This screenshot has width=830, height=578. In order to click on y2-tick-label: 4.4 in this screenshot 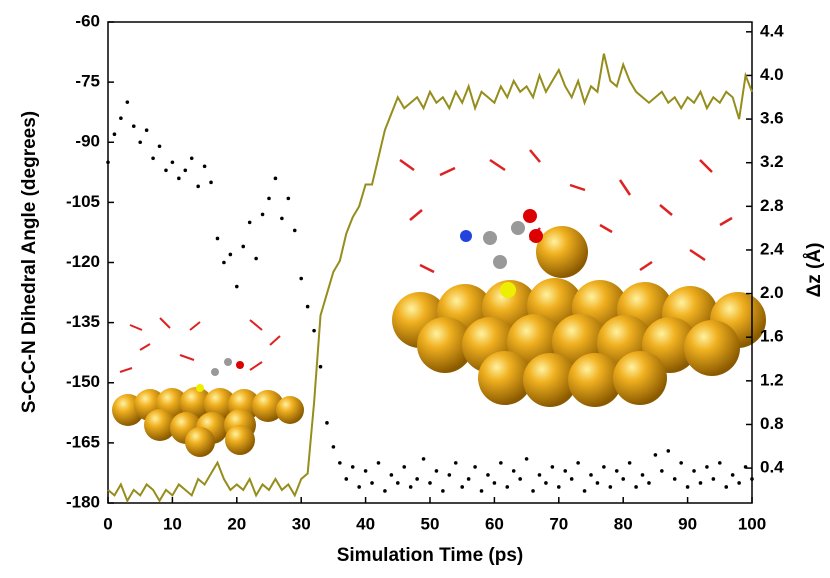, I will do `click(772, 30)`.